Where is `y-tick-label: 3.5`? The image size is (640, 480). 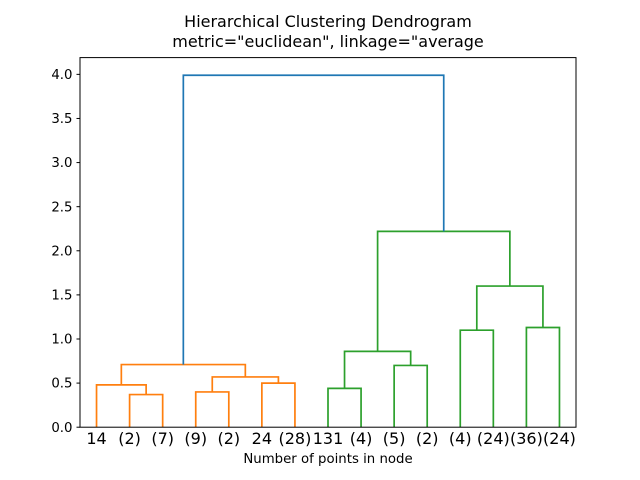
y-tick-label: 3.5 is located at coordinates (61, 119).